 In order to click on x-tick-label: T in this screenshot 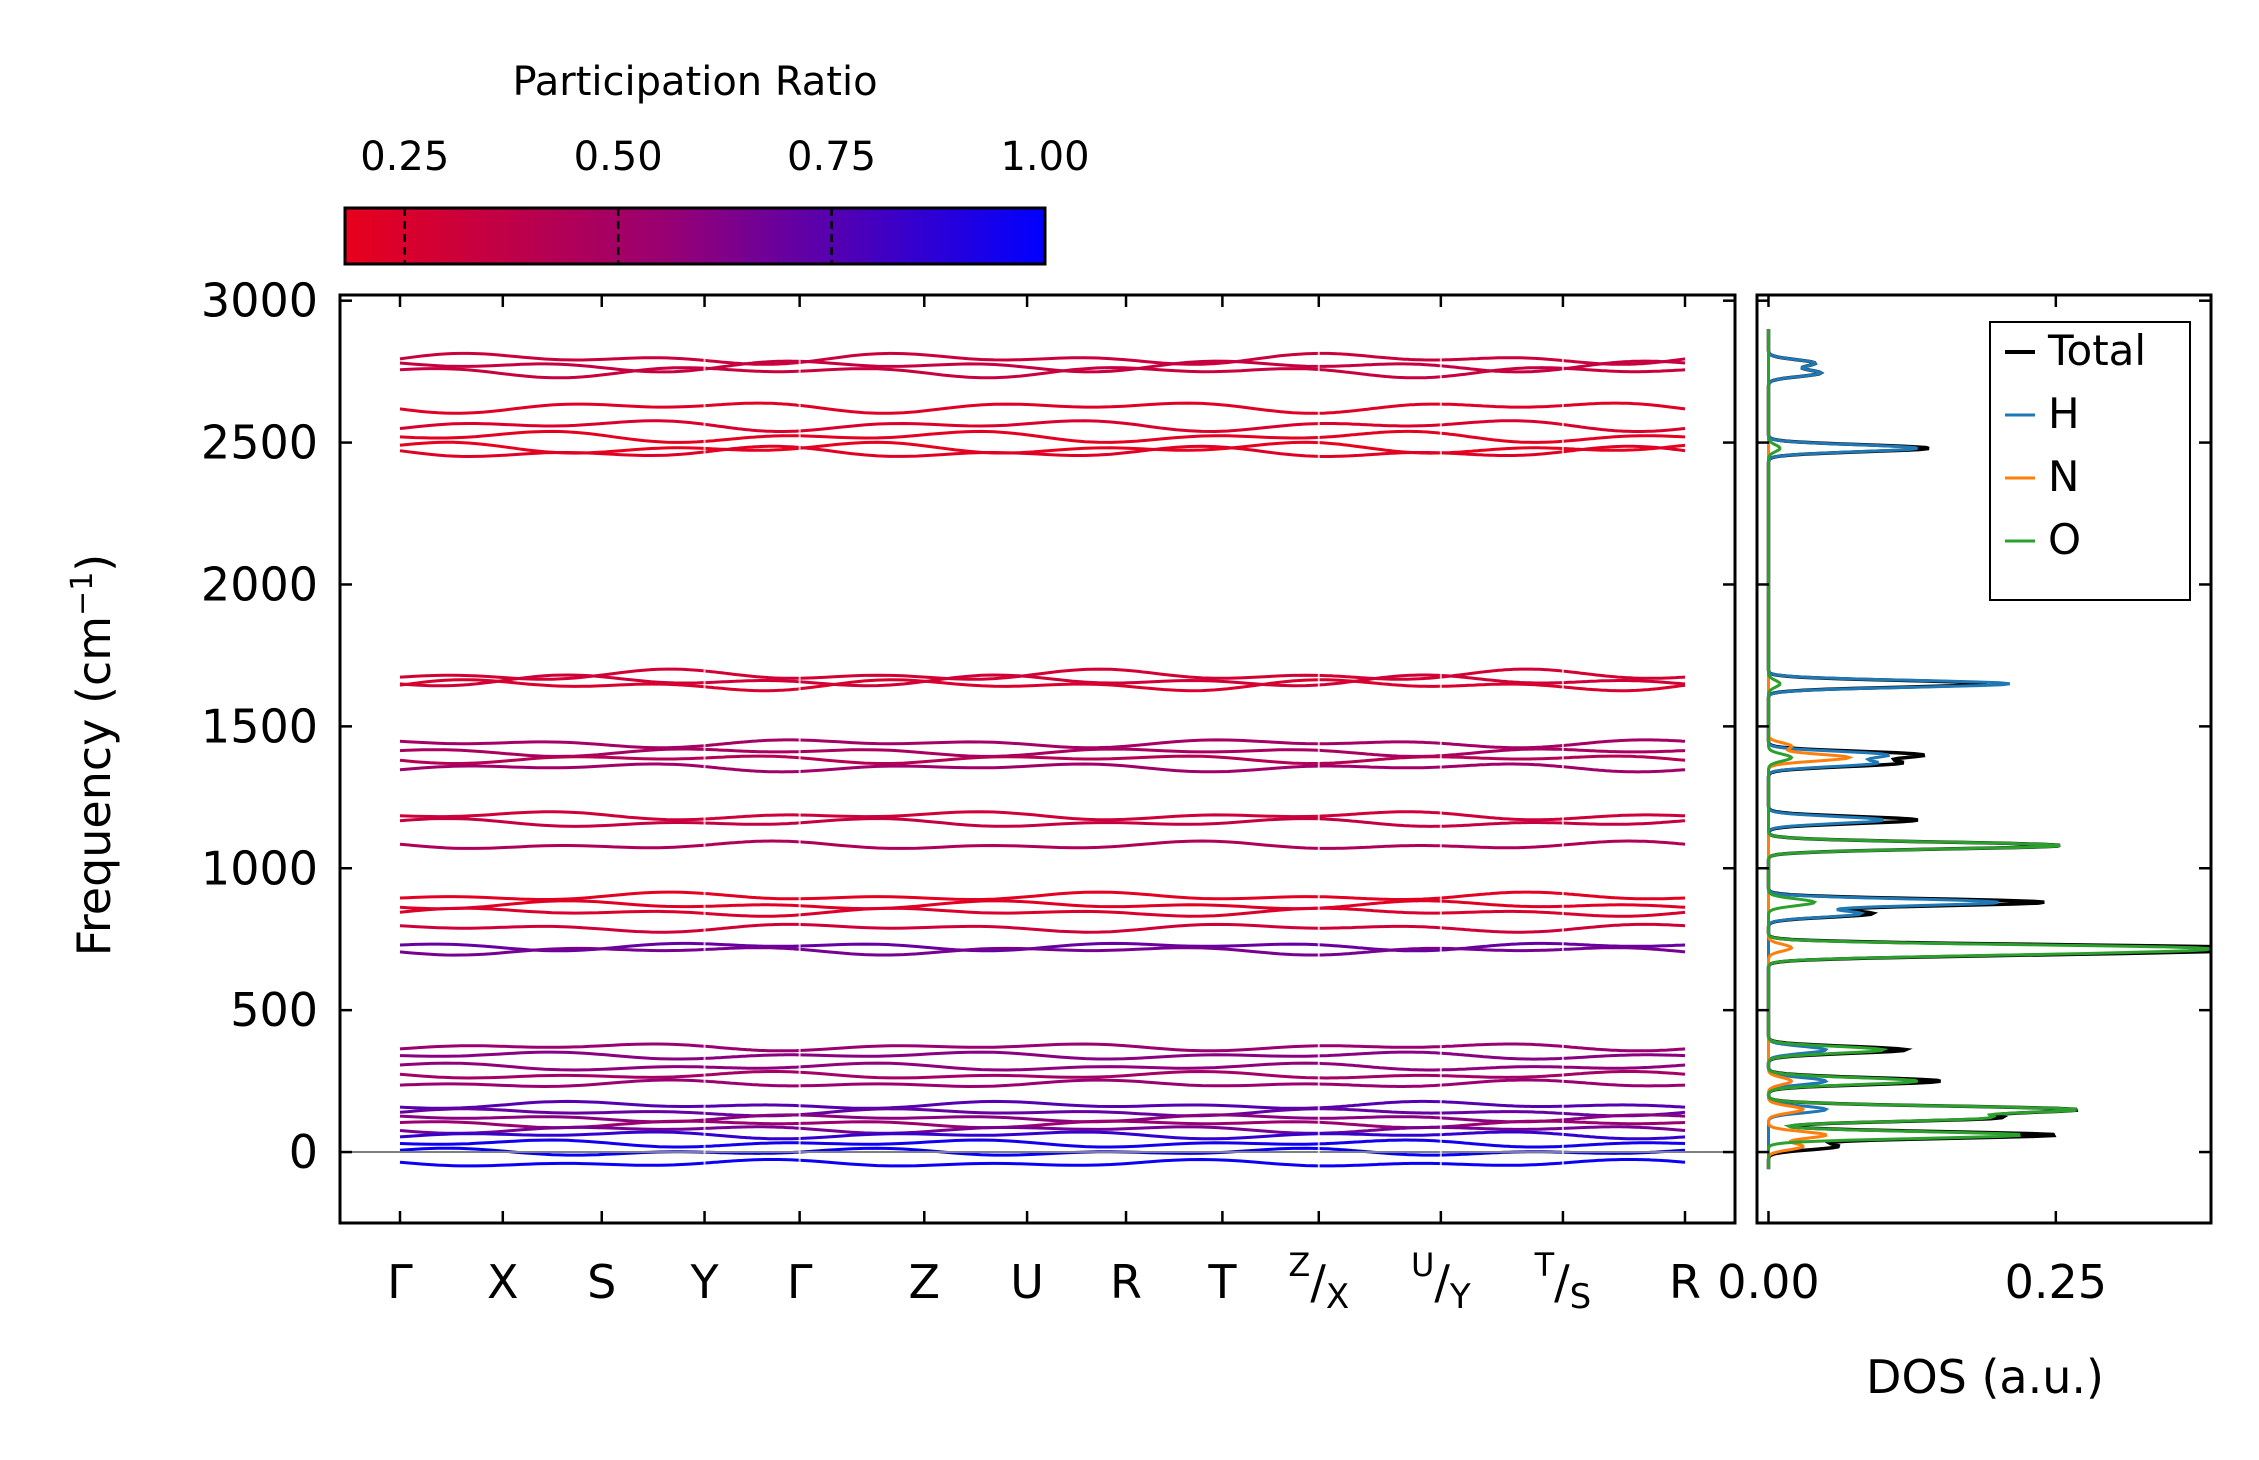, I will do `click(1222, 1282)`.